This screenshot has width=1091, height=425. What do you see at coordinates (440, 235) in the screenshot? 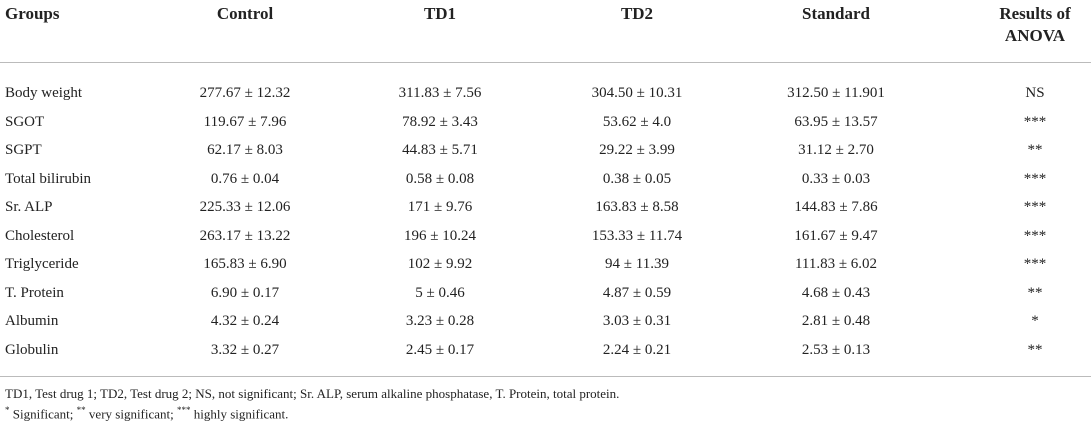
I see `table-cell: 196 ± 10.24` at bounding box center [440, 235].